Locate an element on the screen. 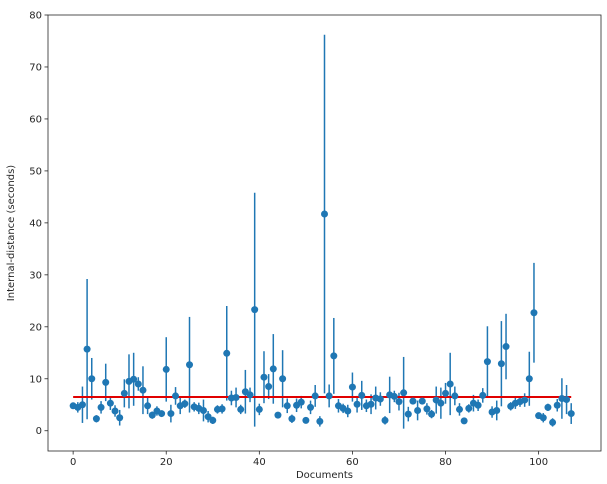 Image resolution: width=607 pixels, height=484 pixels. x-axis-label: Documents is located at coordinates (324, 475).